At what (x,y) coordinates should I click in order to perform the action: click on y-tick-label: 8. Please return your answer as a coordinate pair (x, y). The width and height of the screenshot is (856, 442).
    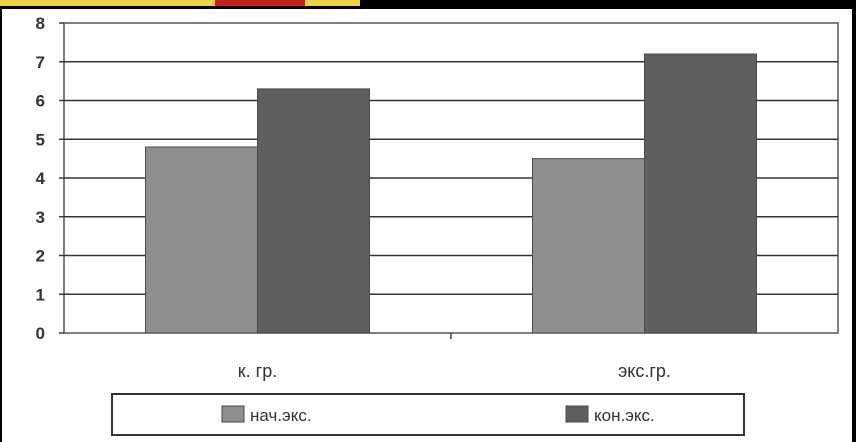
    Looking at the image, I should click on (40, 23).